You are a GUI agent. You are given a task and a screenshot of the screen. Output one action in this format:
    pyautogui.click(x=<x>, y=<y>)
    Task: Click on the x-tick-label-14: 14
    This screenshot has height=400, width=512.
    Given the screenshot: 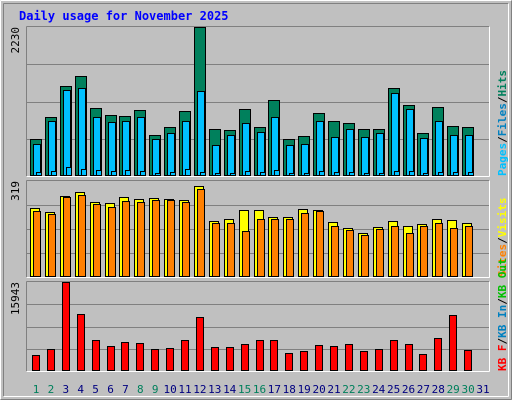 What is the action you would take?
    pyautogui.click(x=230, y=389)
    